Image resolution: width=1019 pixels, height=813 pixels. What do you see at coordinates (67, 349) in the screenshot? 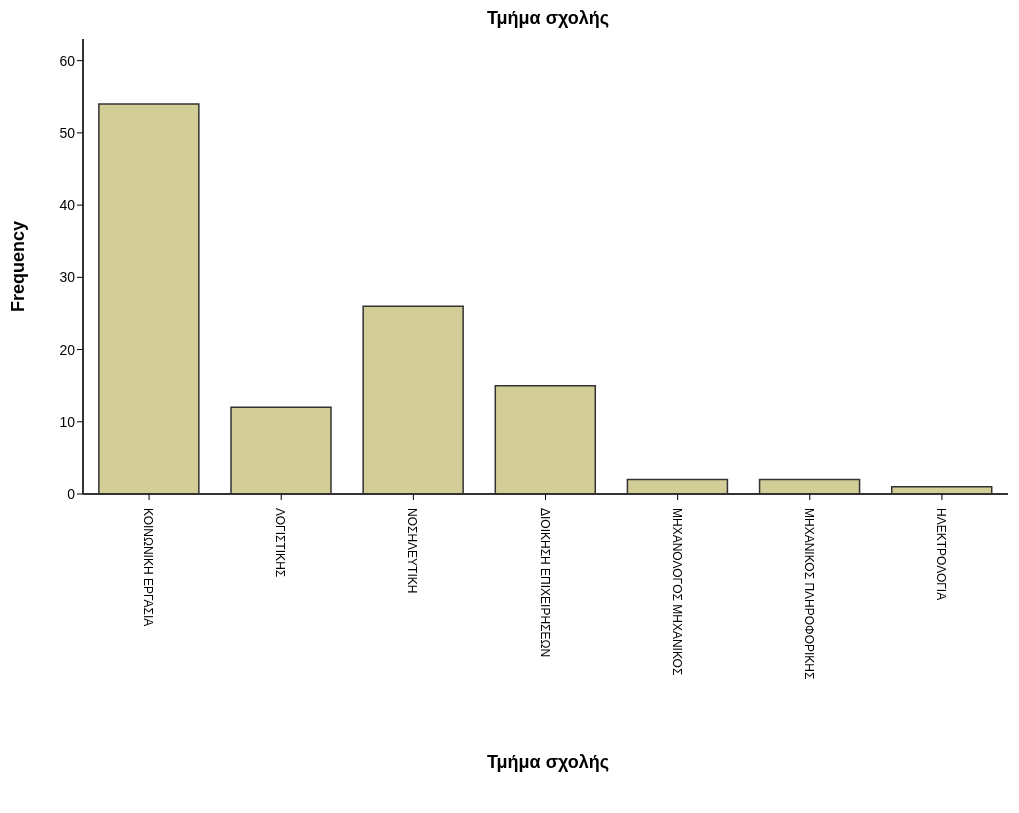
I see `y-tick-label: 20` at bounding box center [67, 349].